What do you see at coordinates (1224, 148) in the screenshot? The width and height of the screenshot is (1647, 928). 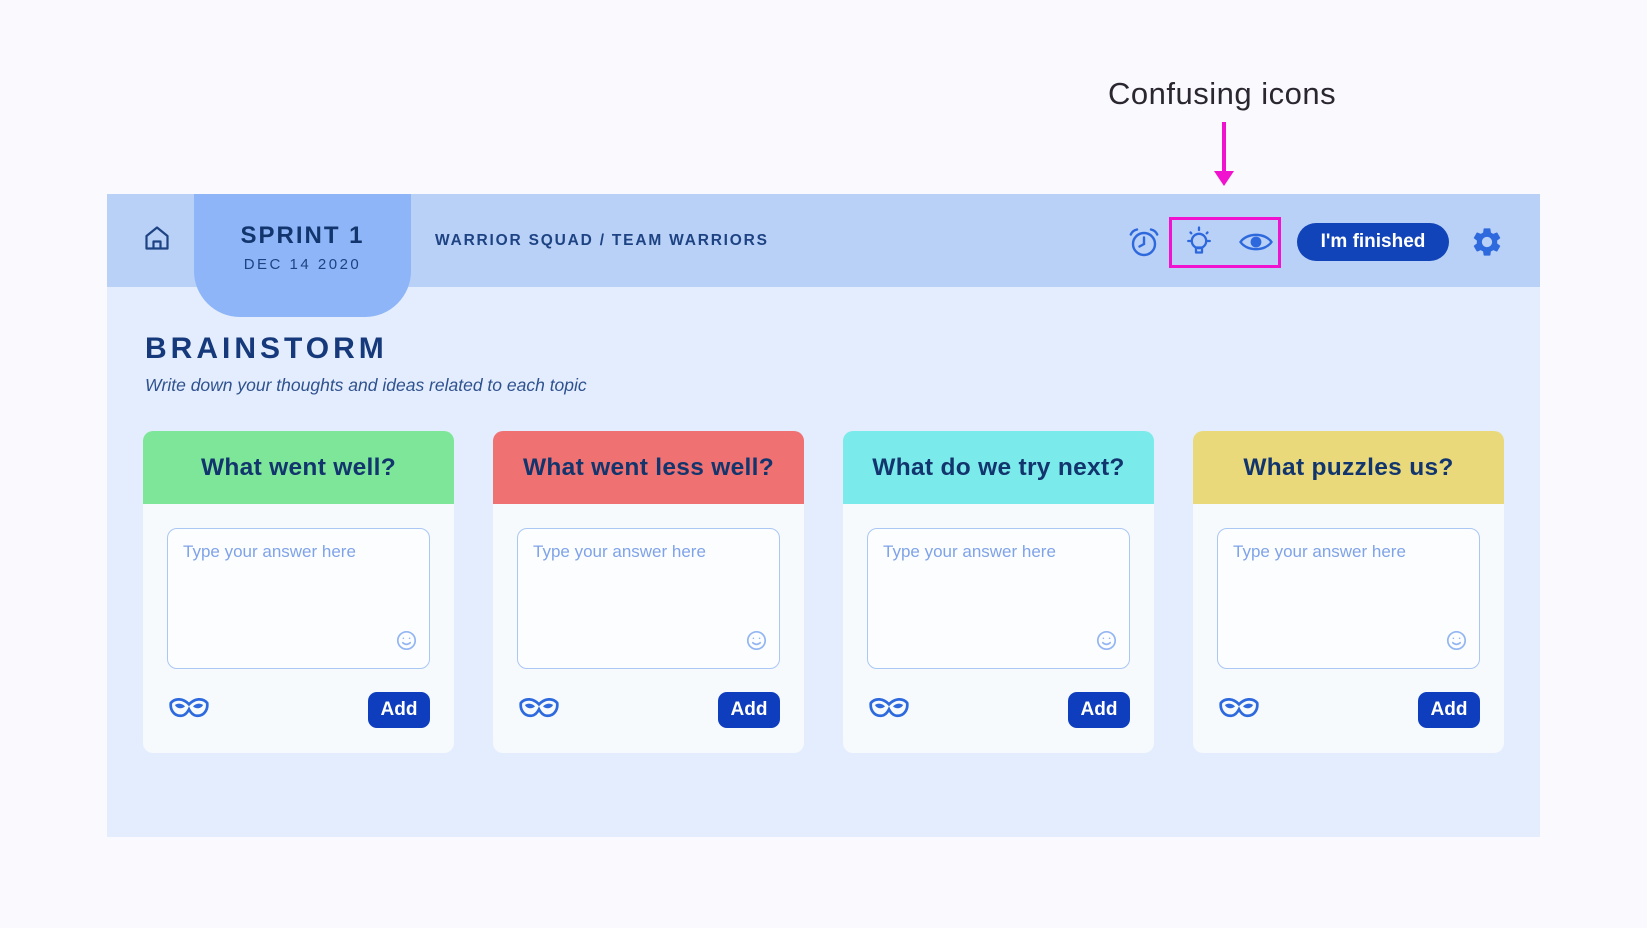 I see `annotation-arrow-line` at bounding box center [1224, 148].